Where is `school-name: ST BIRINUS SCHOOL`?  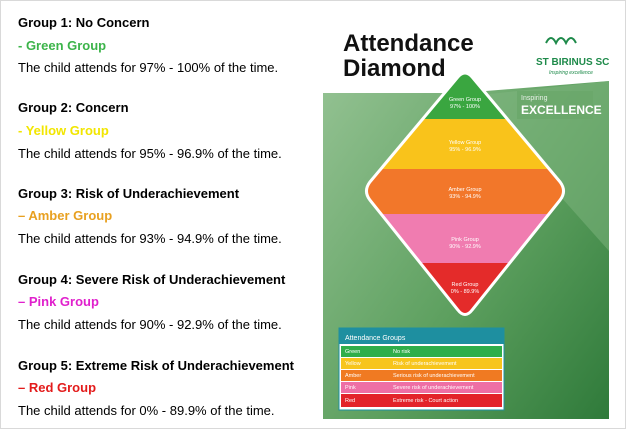
school-name: ST BIRINUS SCHOOL is located at coordinates (572, 62).